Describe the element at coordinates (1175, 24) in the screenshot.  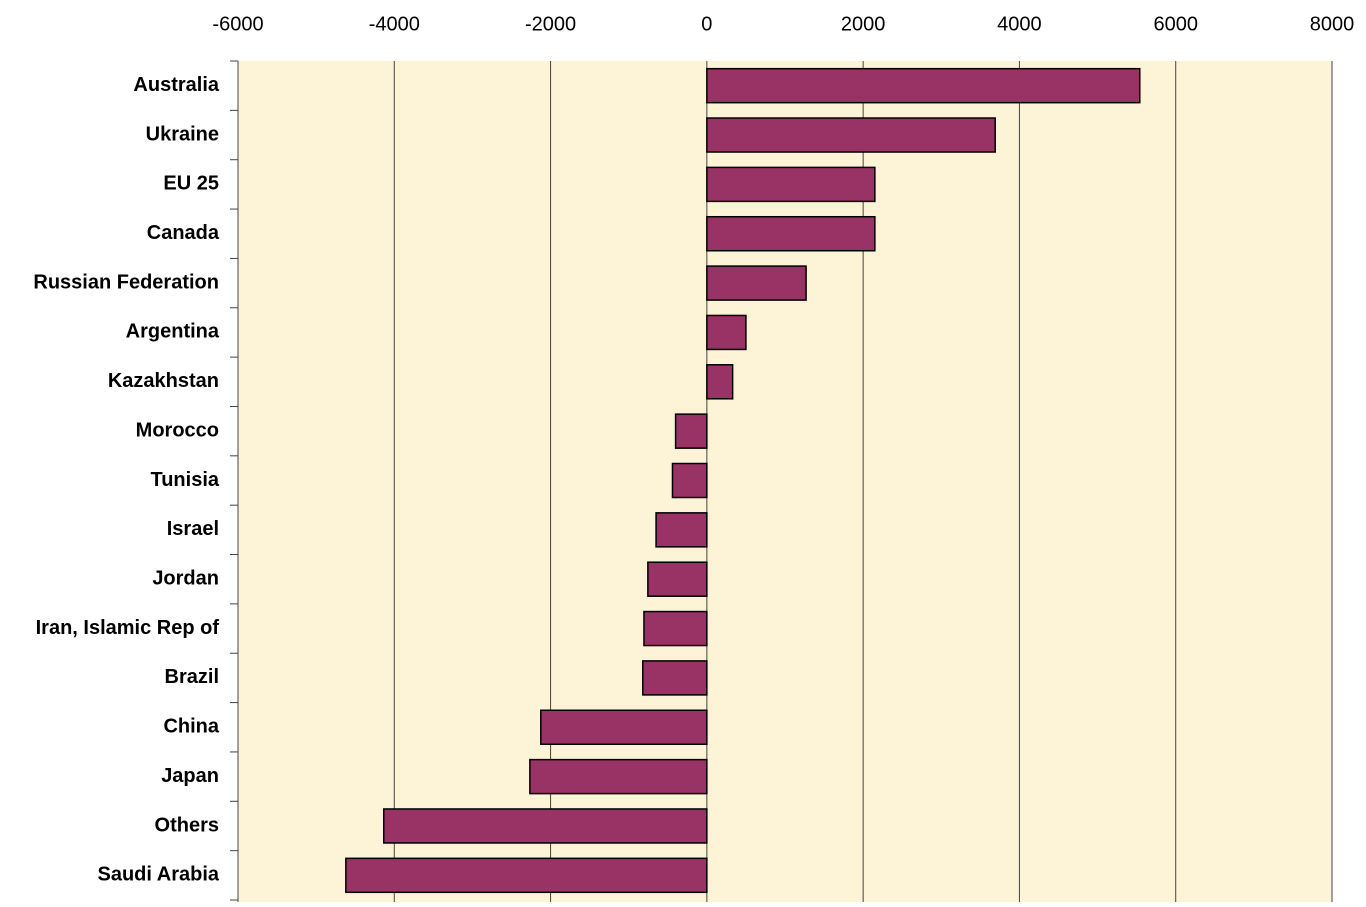
I see `x-tick-label: 6000` at that location.